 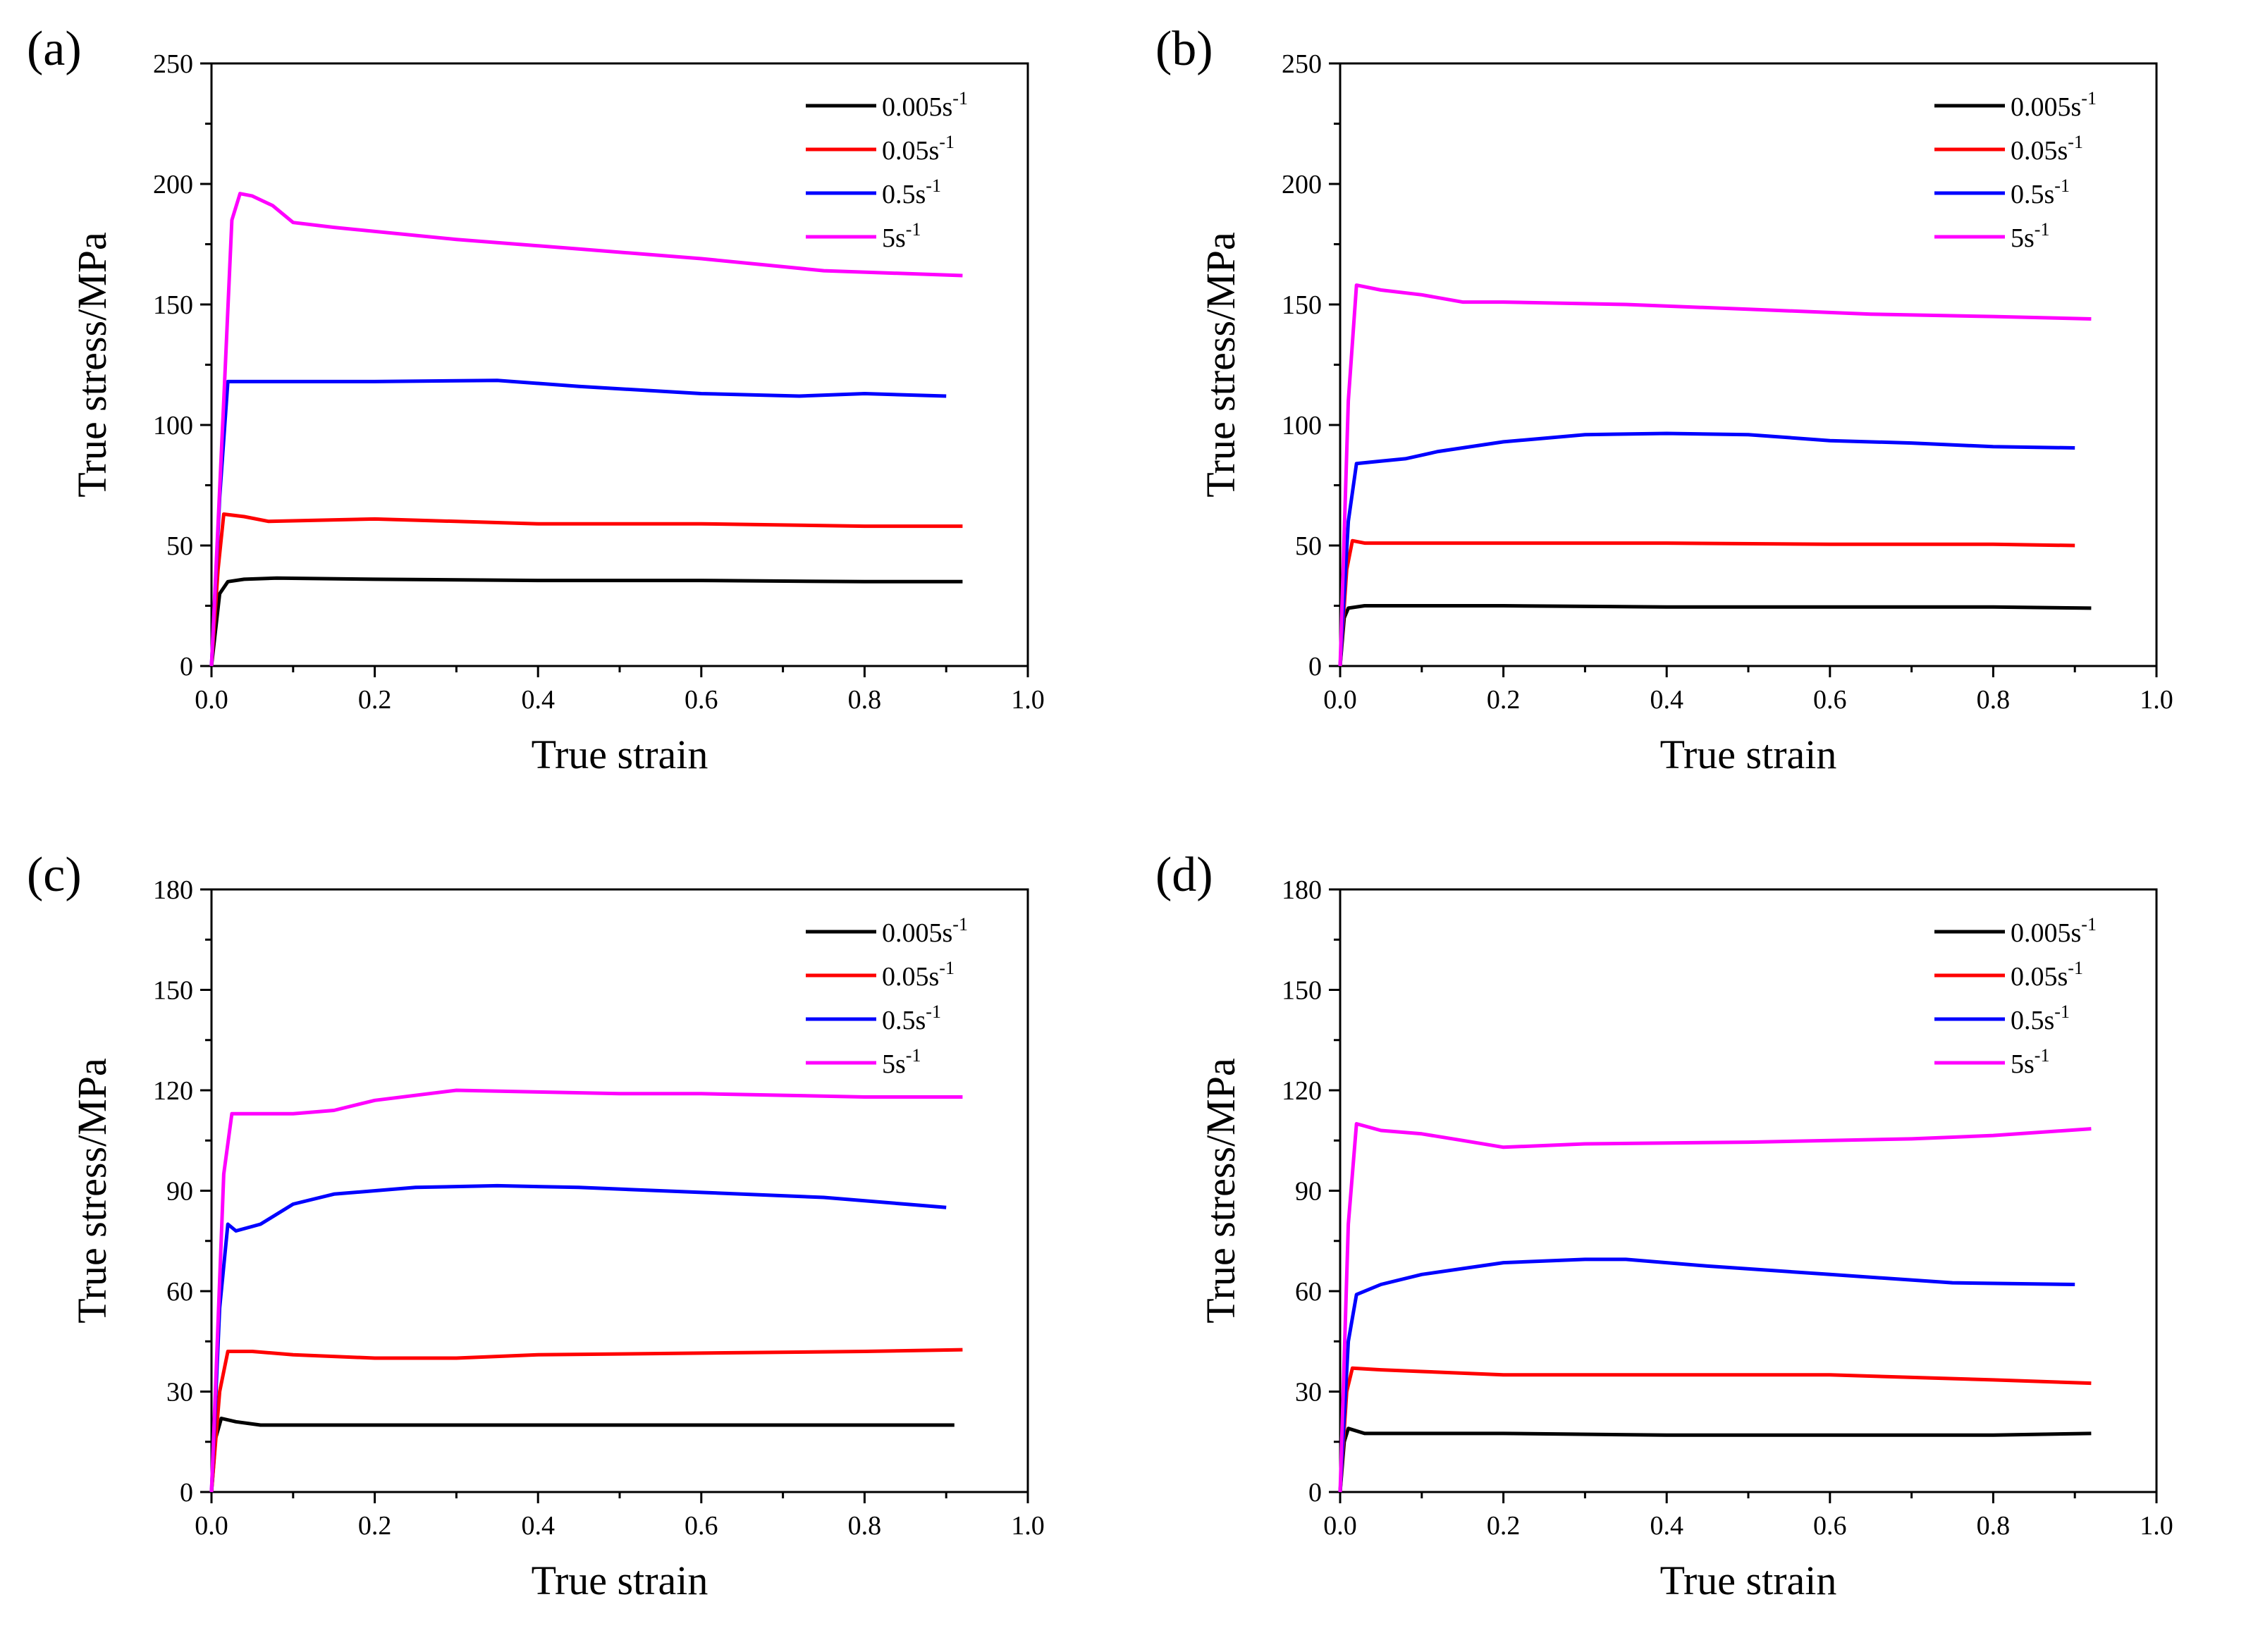 I want to click on panel-label: (d), so click(x=1184, y=875).